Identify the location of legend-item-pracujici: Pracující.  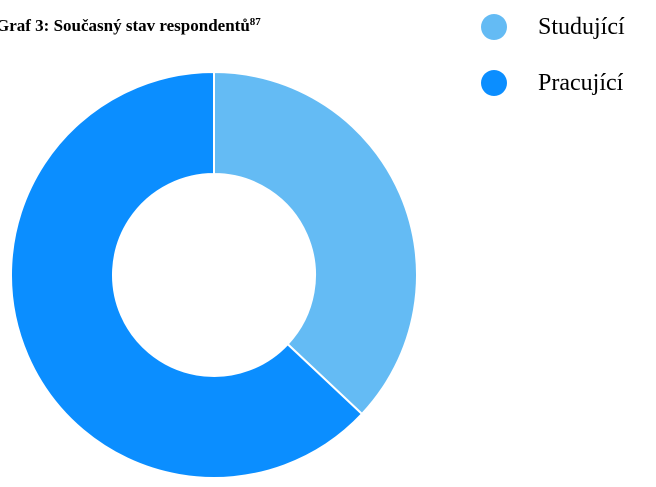
(553, 83).